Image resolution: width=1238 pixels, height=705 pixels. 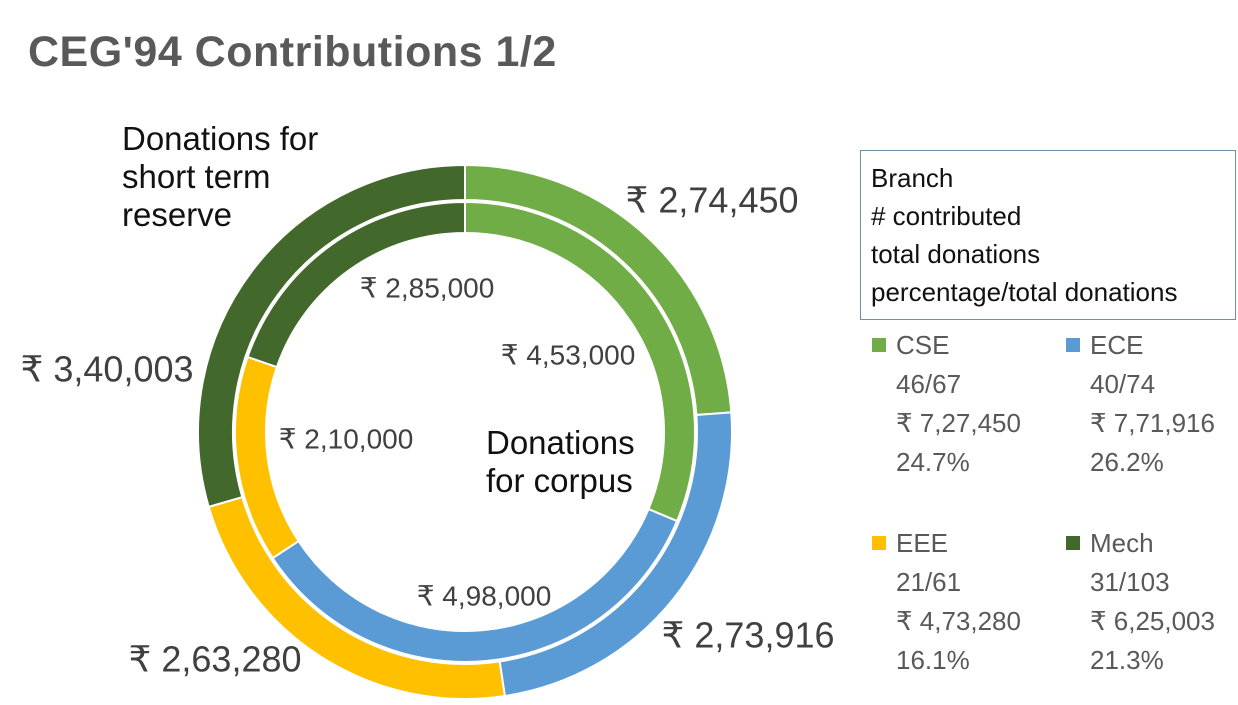 I want to click on legend-percent: 26.2%, so click(x=1127, y=462).